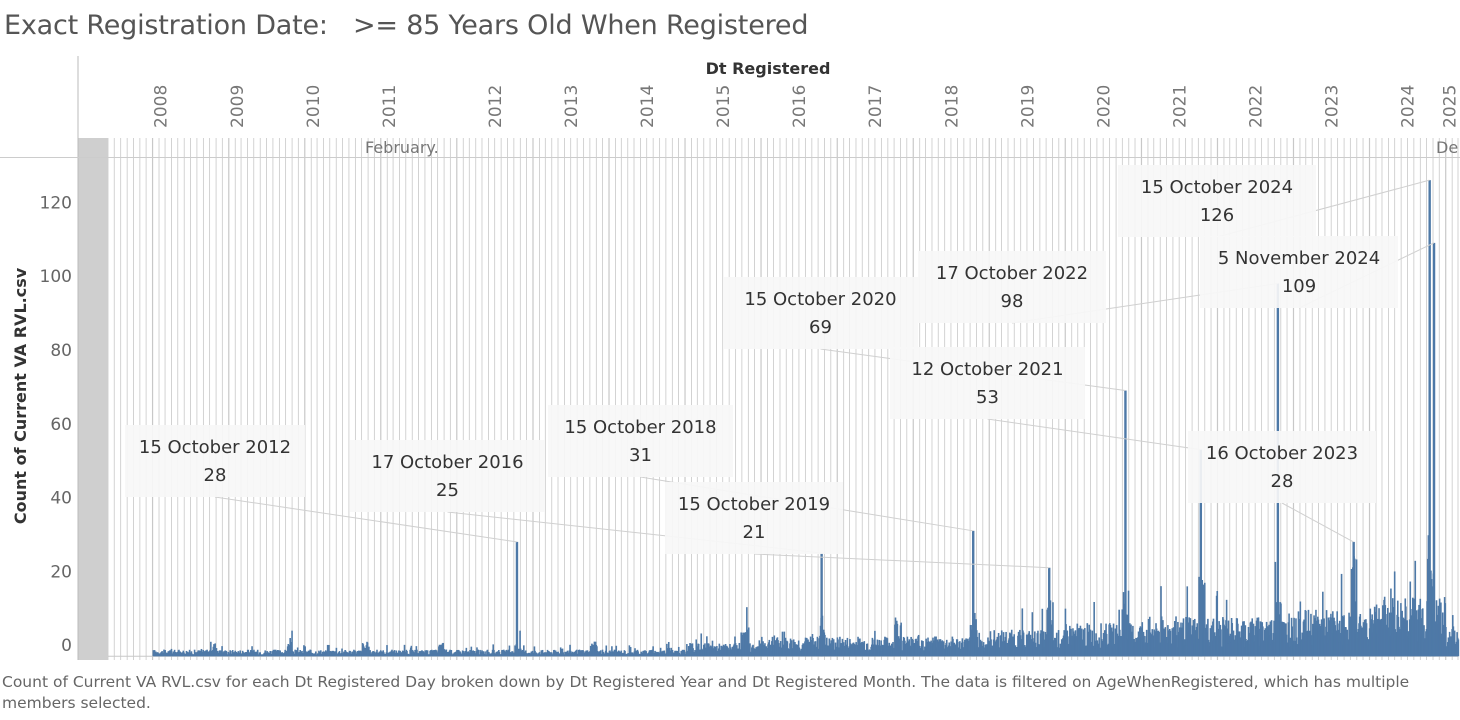  I want to click on callout-leader, so click(901, 561).